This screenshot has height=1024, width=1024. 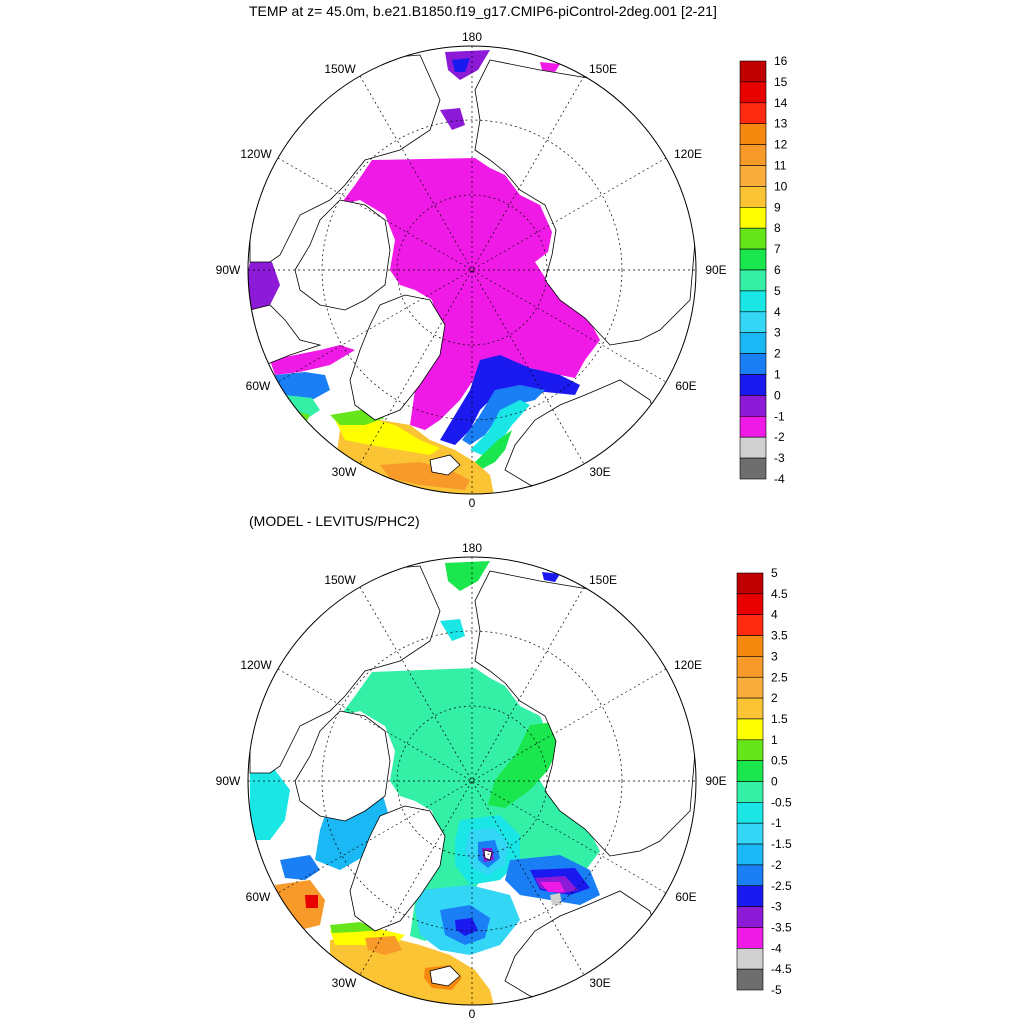 What do you see at coordinates (383, 945) in the screenshot?
I see `north-atlantic-orange-b` at bounding box center [383, 945].